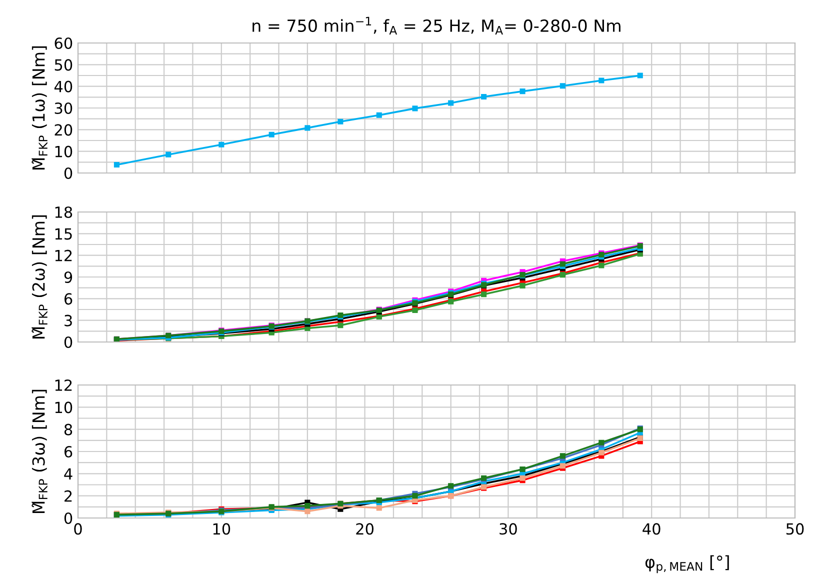 The height and width of the screenshot is (582, 813). I want to click on y-tick-label: 15, so click(63, 234).